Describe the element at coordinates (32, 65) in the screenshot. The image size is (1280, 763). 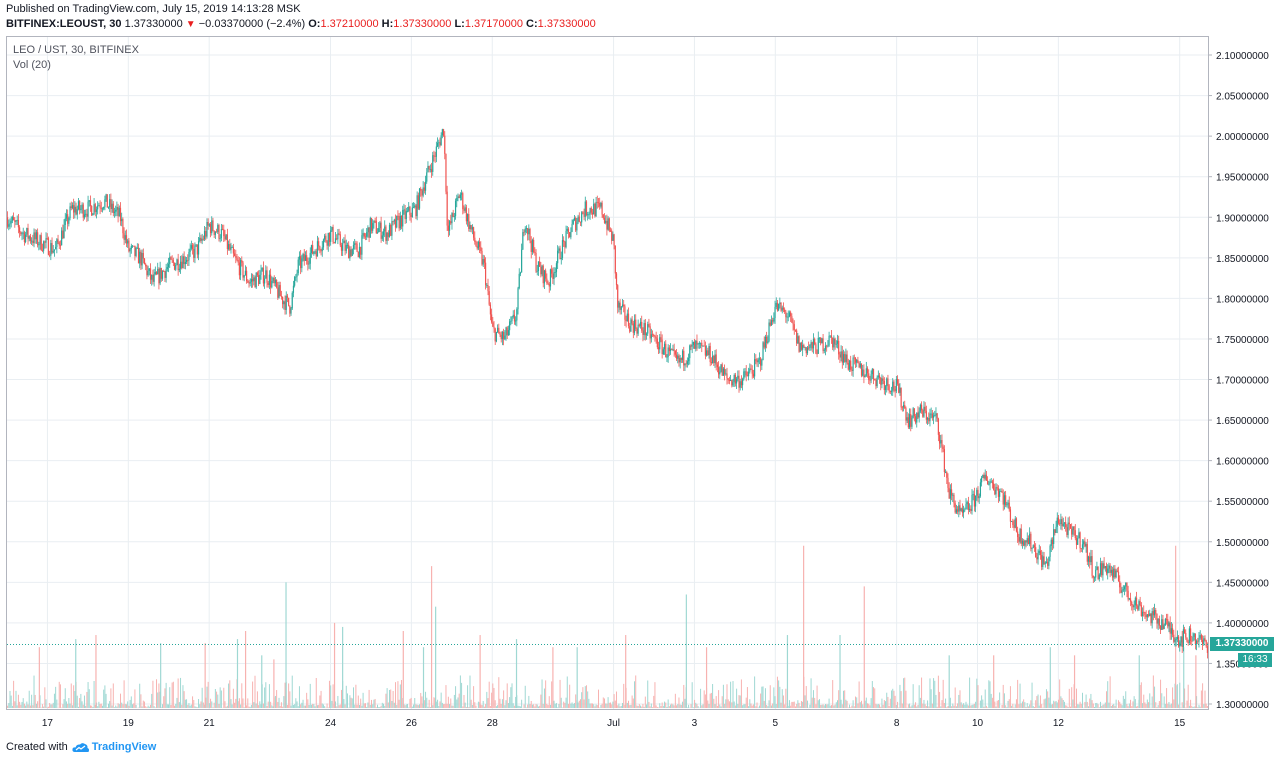
I see `volume-legend: Vol (20)` at that location.